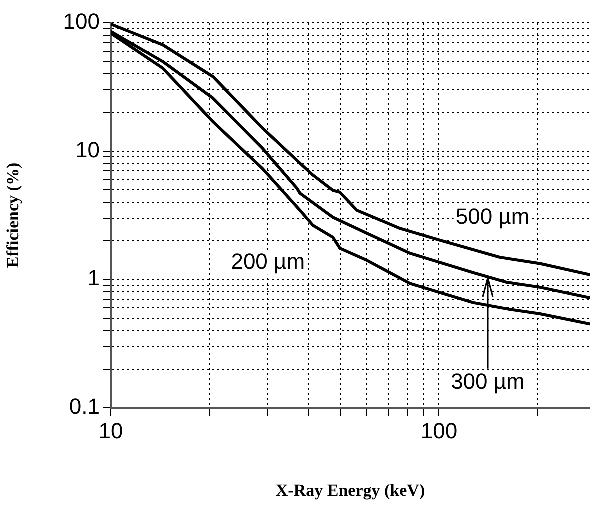  Describe the element at coordinates (268, 261) in the screenshot. I see `series-label: 200 µm` at that location.